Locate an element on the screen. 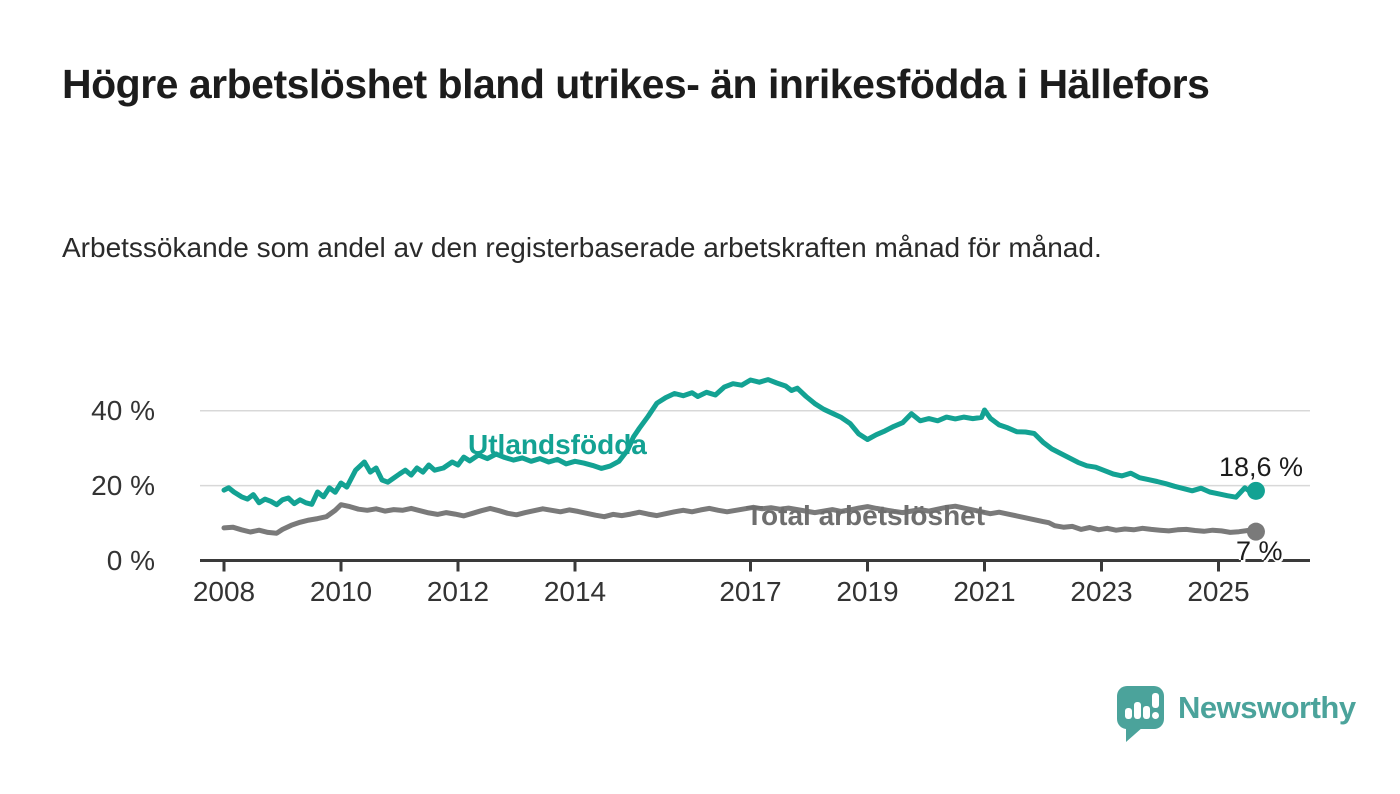 This screenshot has height=794, width=1400. newsworthy-logo-icon is located at coordinates (1140, 714).